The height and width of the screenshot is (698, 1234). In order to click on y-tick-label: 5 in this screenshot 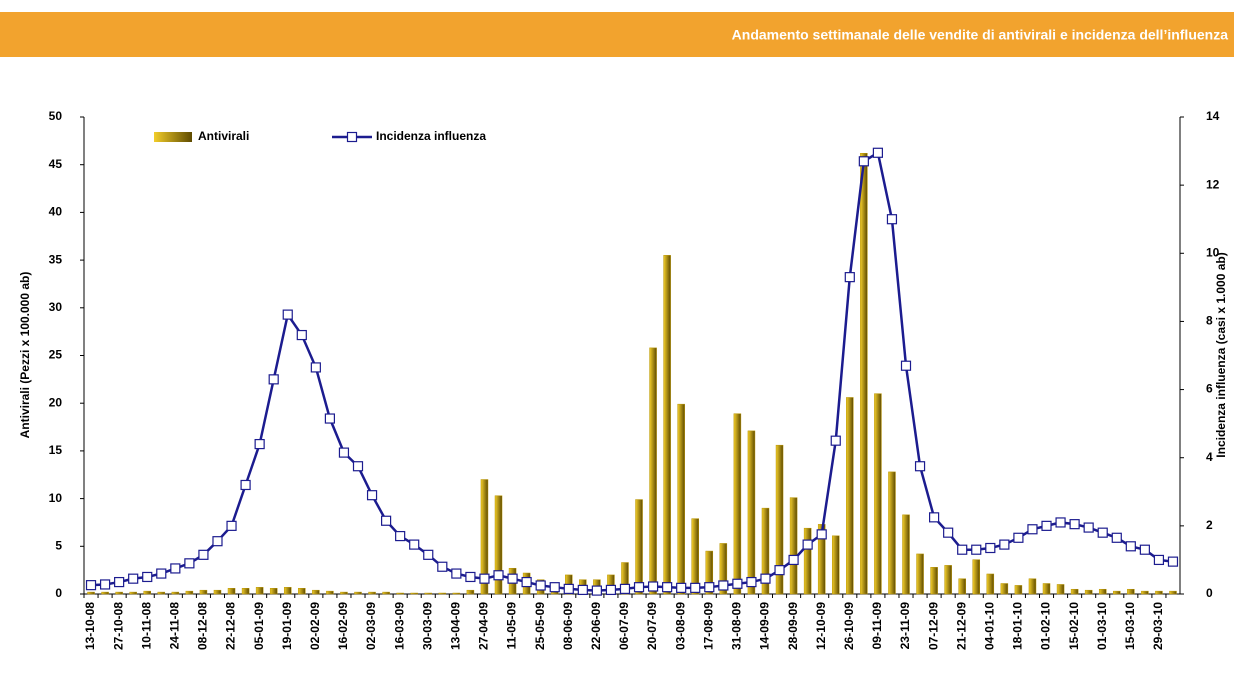, I will do `click(58, 545)`.